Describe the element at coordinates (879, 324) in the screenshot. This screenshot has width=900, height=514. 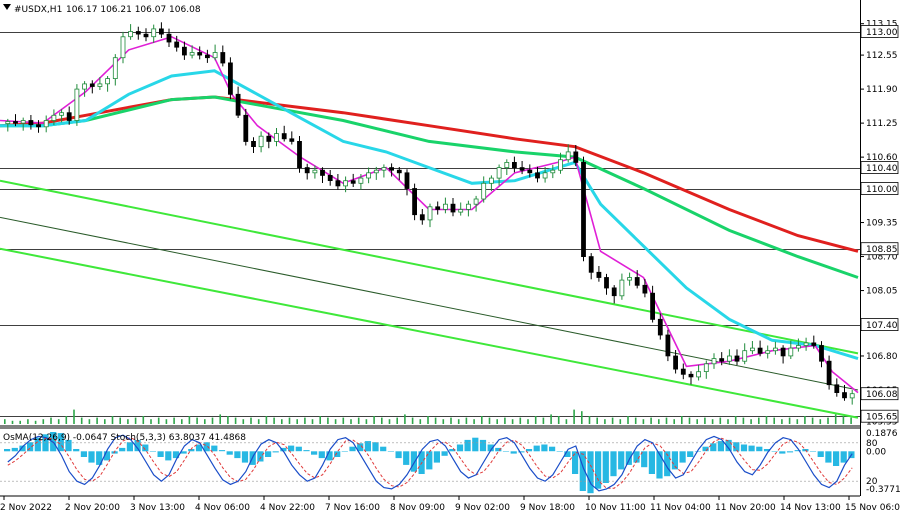
I see `level-label-107-40: 107.40` at that location.